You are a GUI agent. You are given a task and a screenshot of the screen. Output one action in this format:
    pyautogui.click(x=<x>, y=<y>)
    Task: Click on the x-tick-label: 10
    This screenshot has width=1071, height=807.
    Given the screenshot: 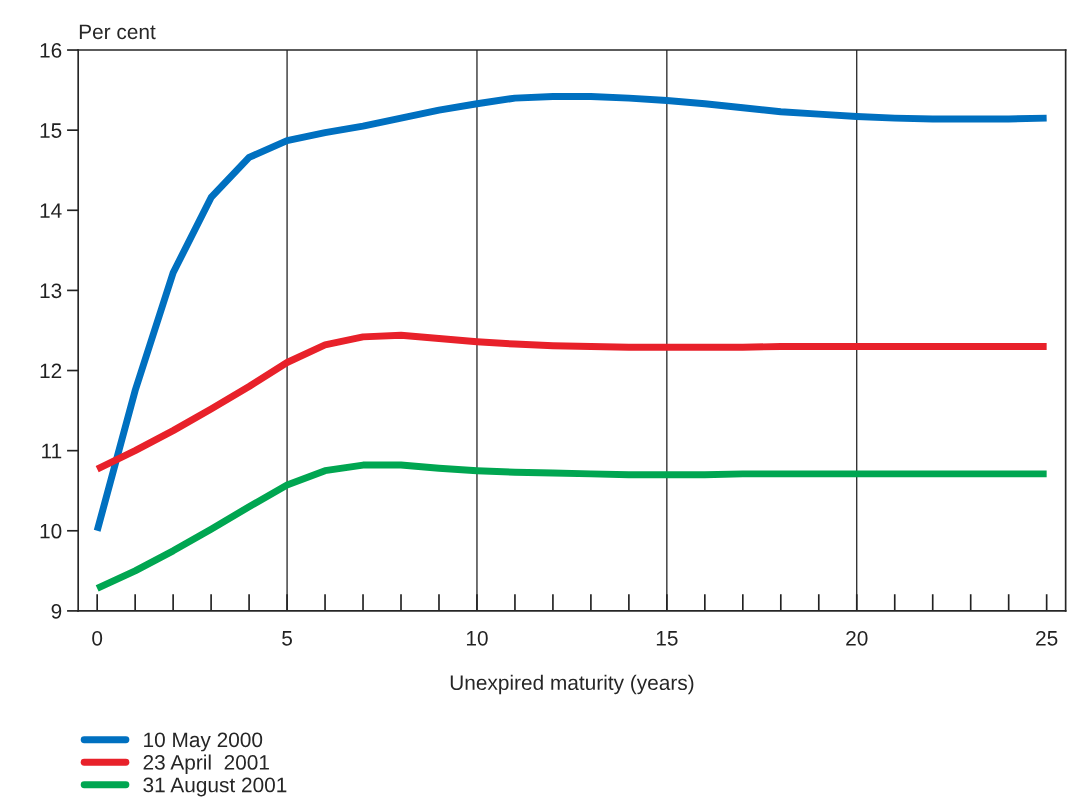 What is the action you would take?
    pyautogui.click(x=477, y=638)
    